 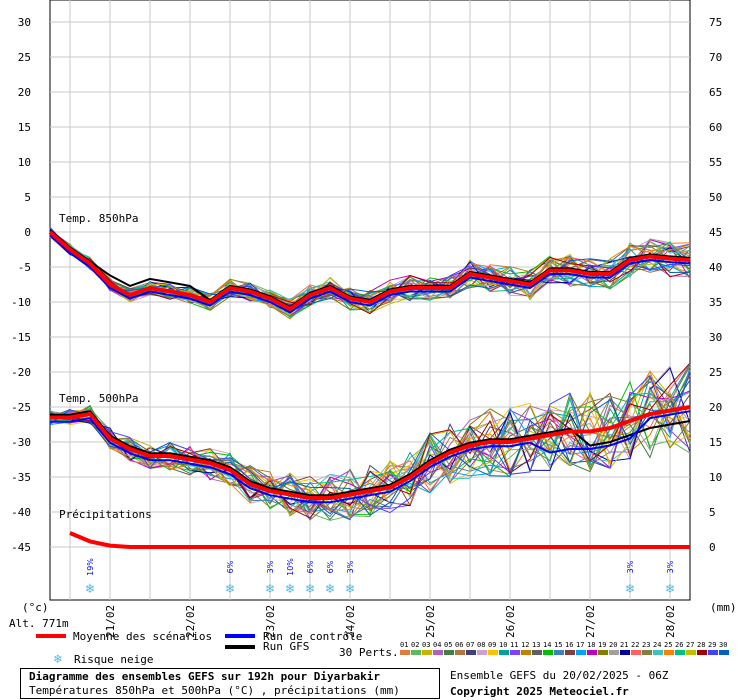 What do you see at coordinates (635, 645) in the screenshot?
I see `pert-number: 22` at bounding box center [635, 645].